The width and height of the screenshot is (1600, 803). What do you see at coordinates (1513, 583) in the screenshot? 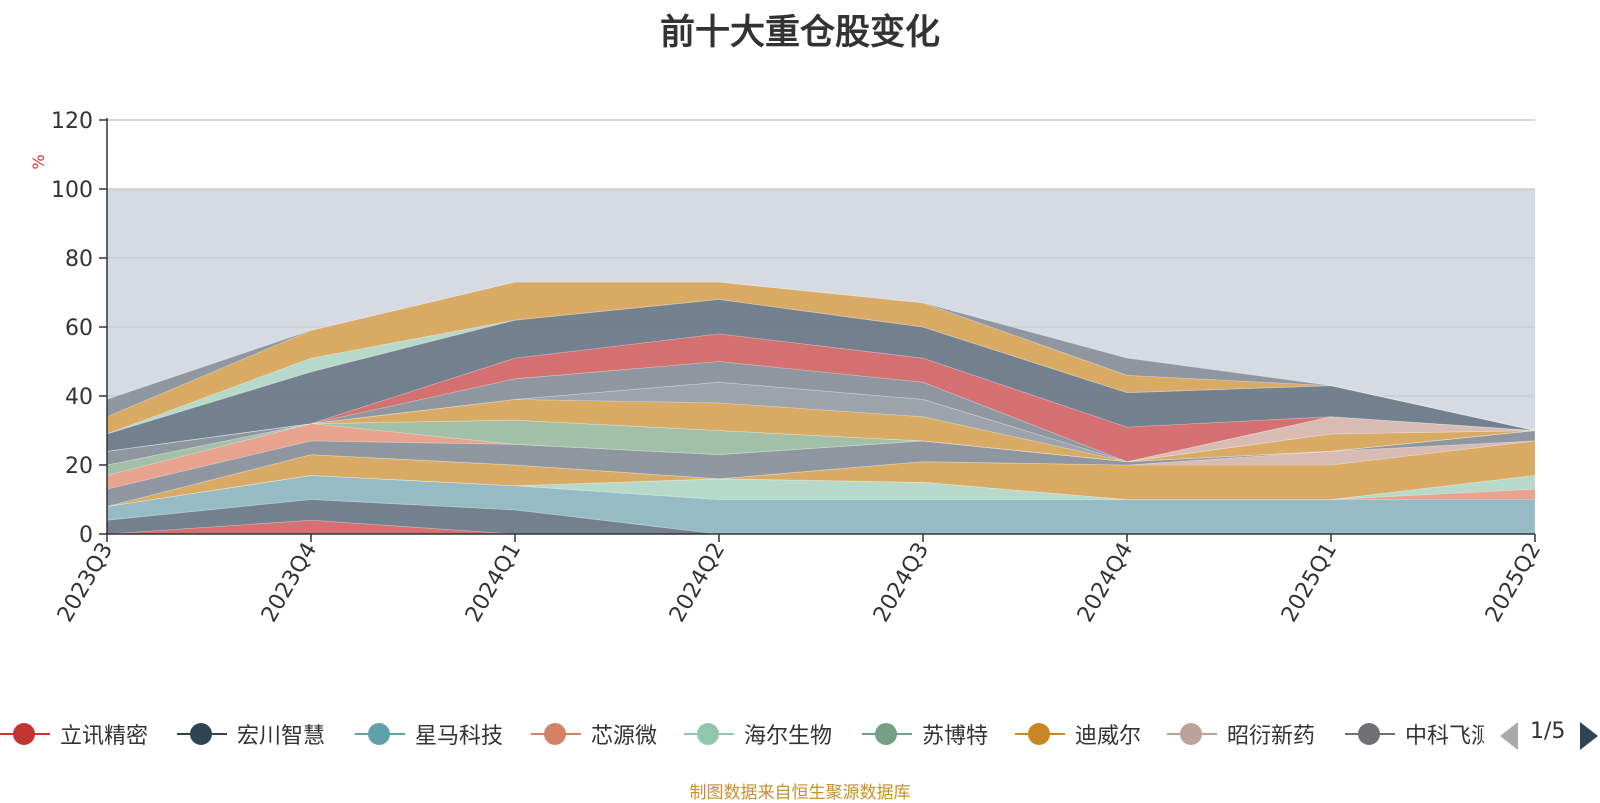
I see `x-tick-label: 2025Q2` at bounding box center [1513, 583].